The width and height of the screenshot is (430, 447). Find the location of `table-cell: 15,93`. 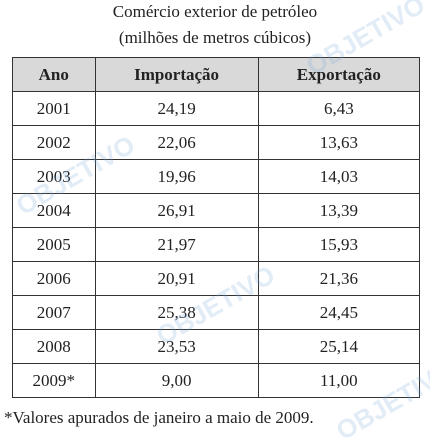

table-cell: 15,93 is located at coordinates (339, 244).